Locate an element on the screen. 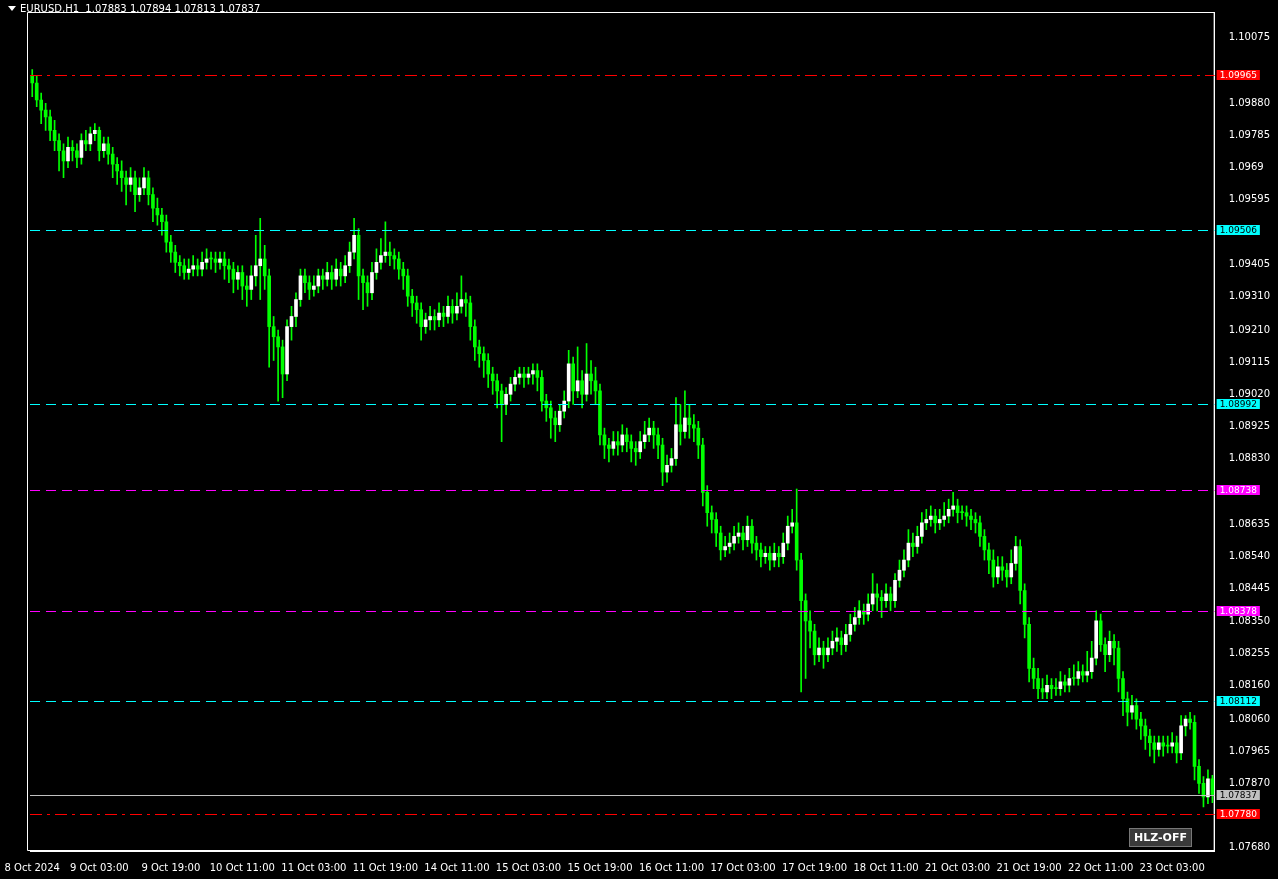  y-tick-label: 1.09115 is located at coordinates (1249, 361).